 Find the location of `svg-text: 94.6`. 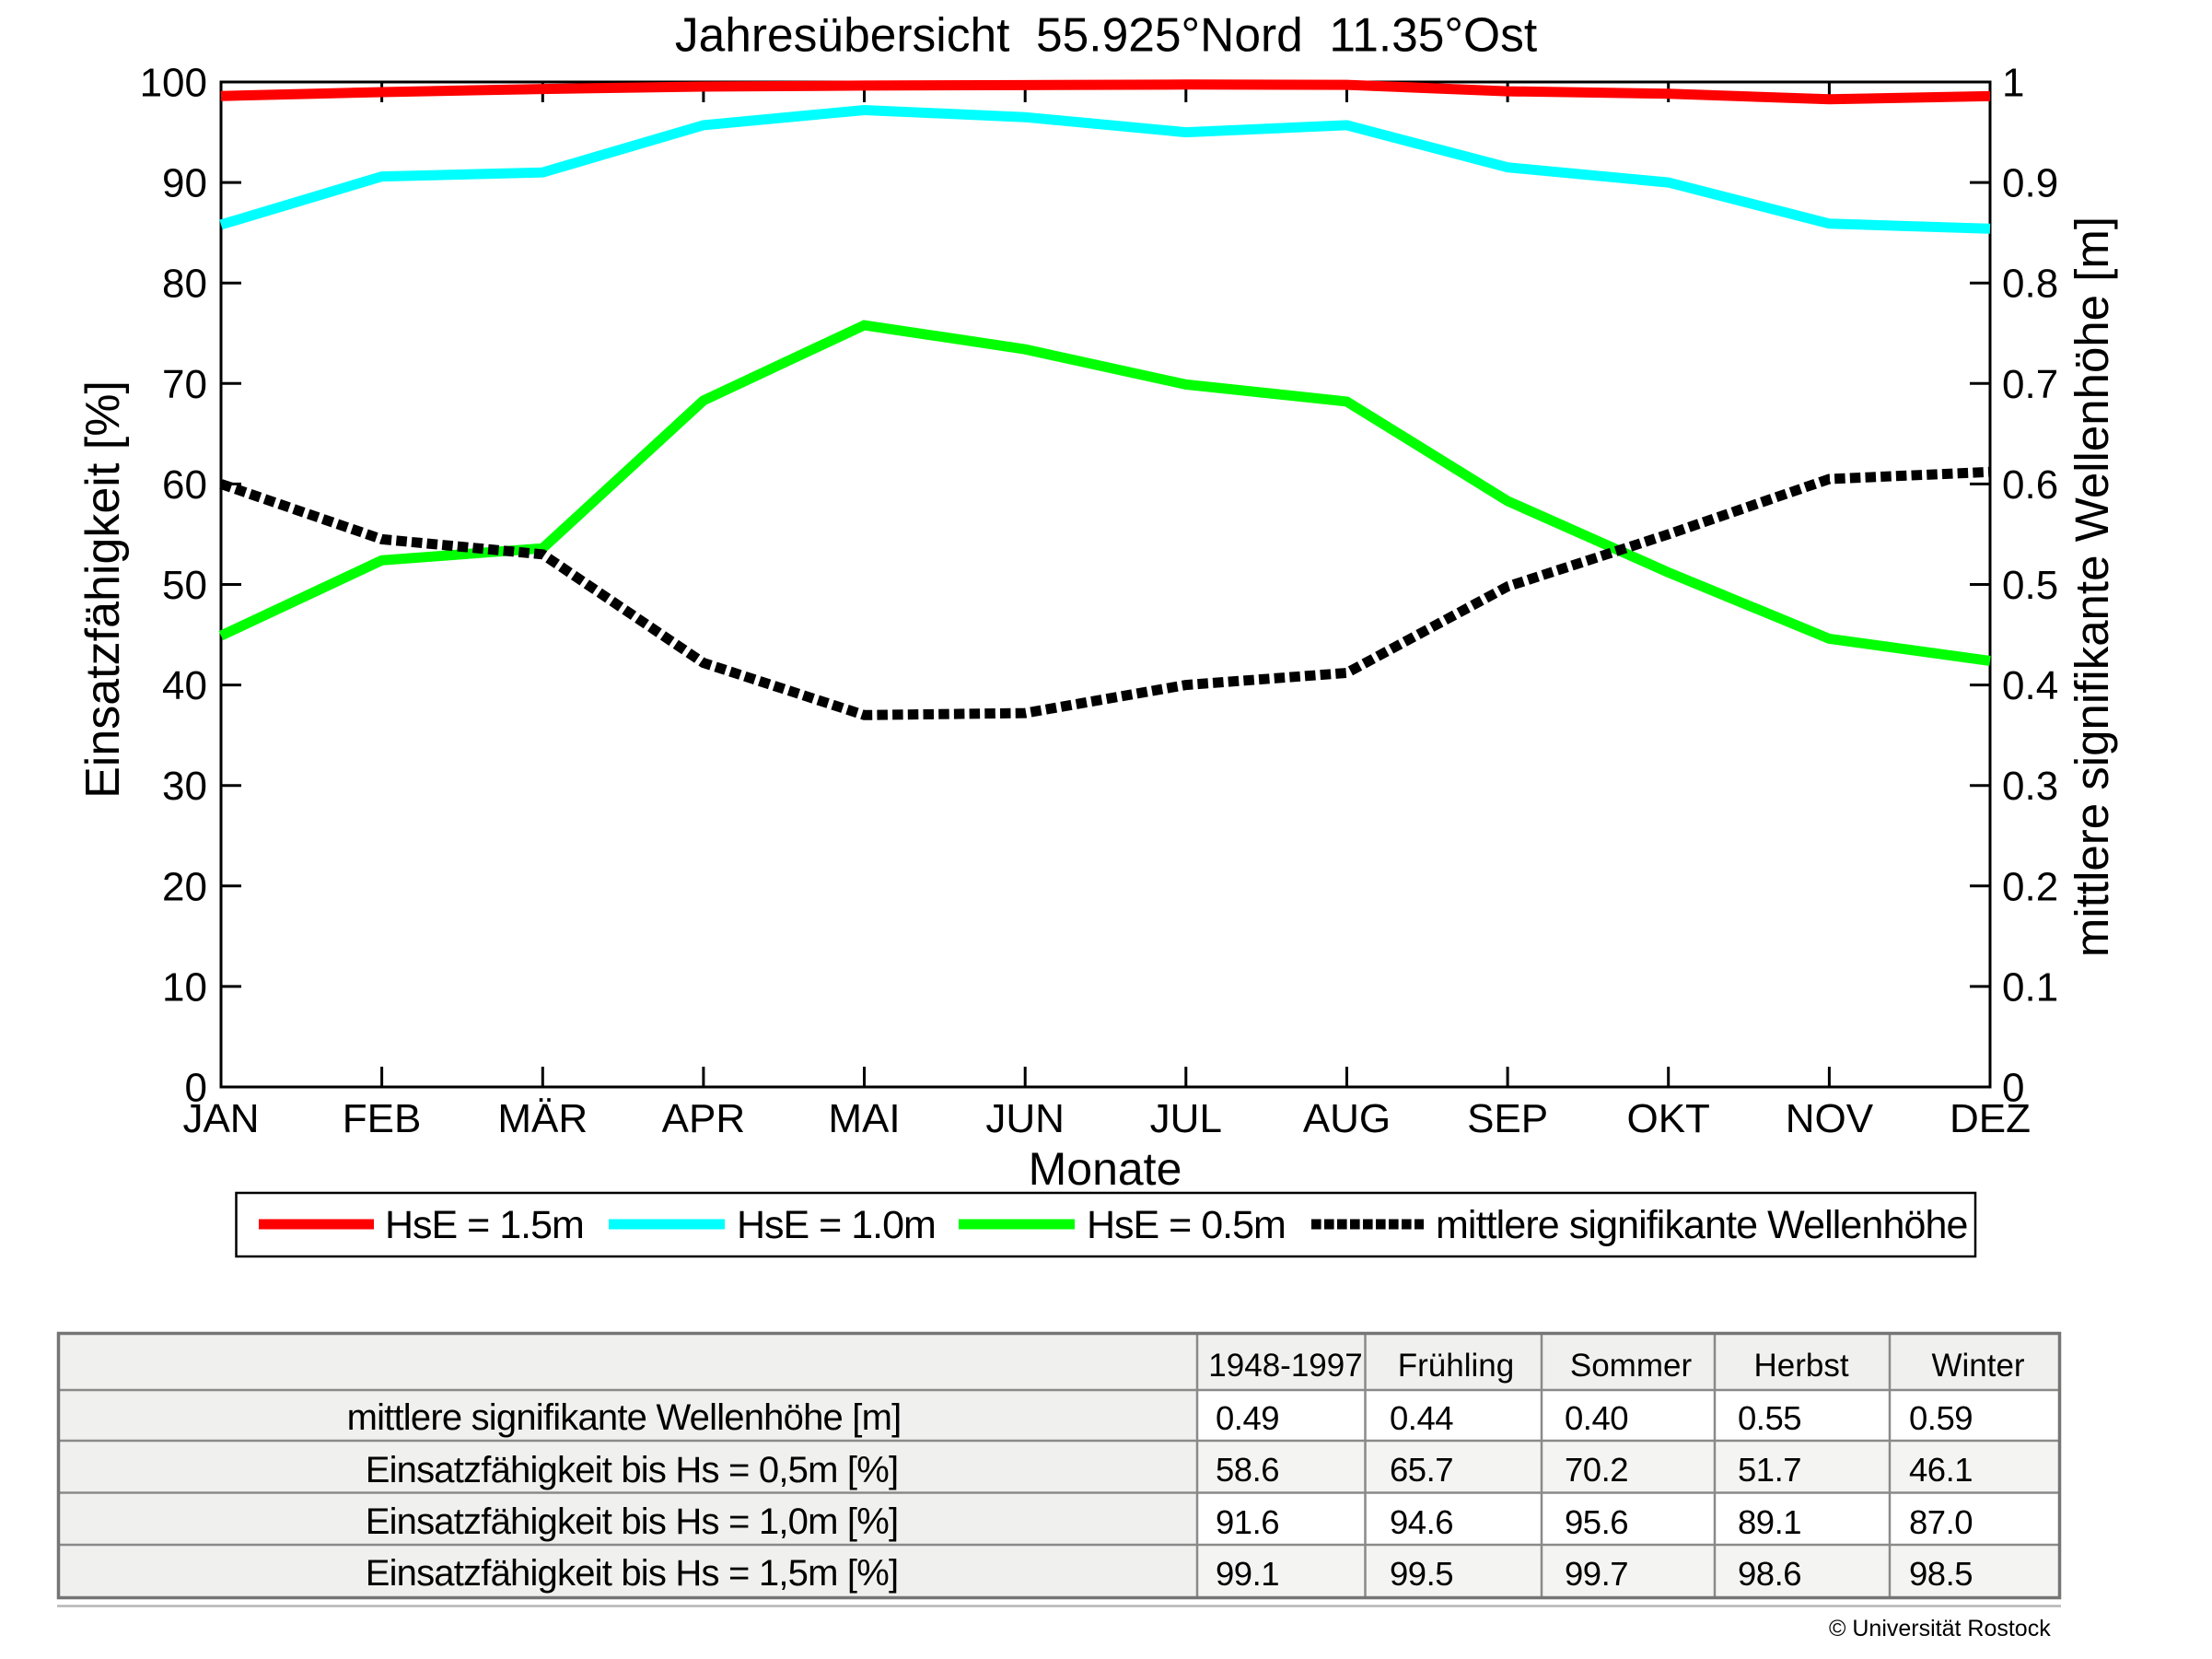

svg-text: 94.6 is located at coordinates (1421, 1522).